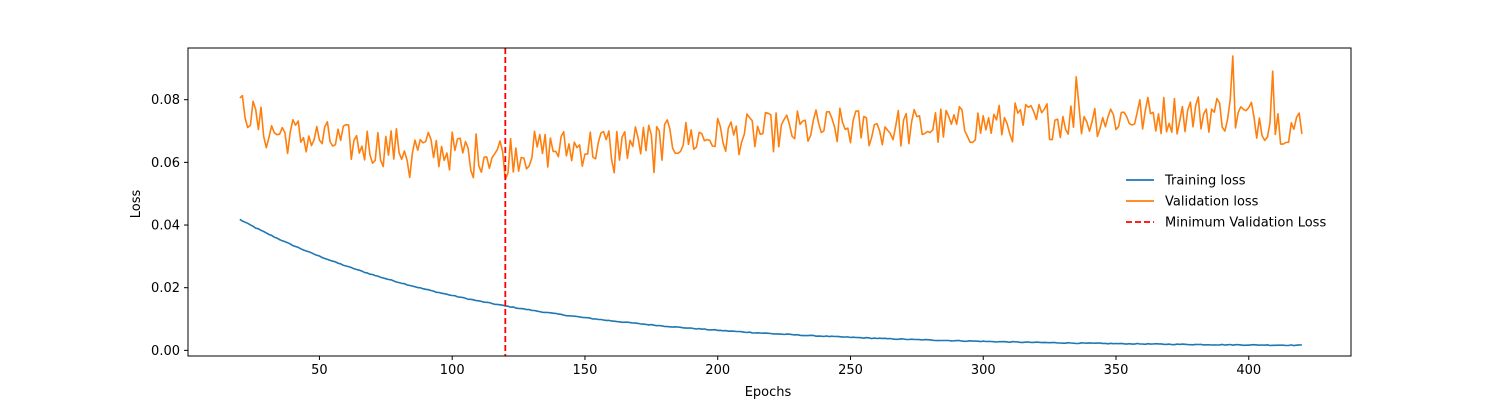  What do you see at coordinates (585, 370) in the screenshot?
I see `x-tick-label: 150` at bounding box center [585, 370].